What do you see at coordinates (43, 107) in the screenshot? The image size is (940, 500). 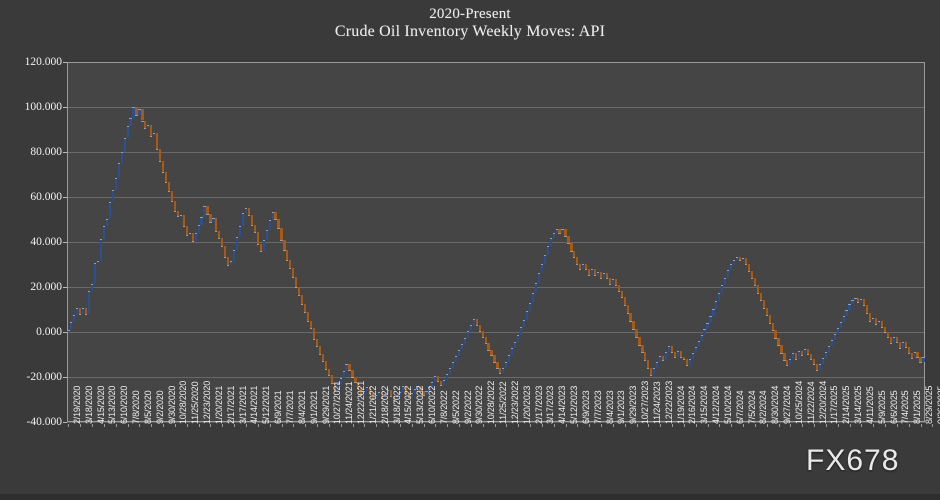 I see `y-axis-label: 100.000` at bounding box center [43, 107].